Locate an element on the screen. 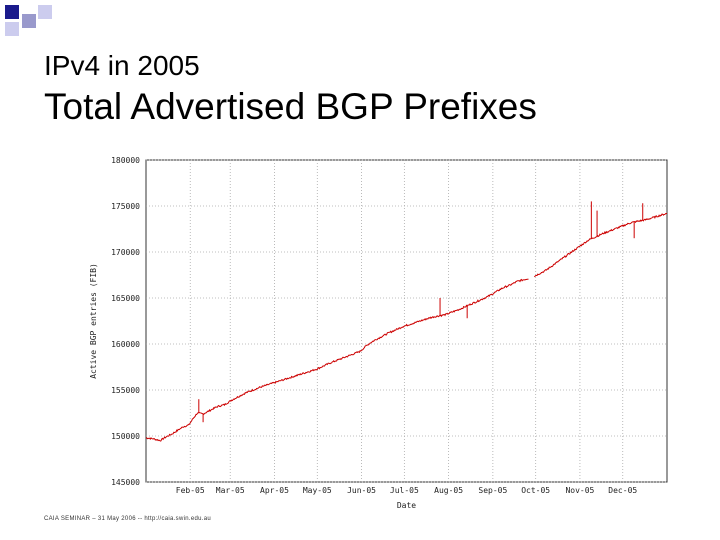 This screenshot has width=720, height=540. y-tick-label: 165000 is located at coordinates (125, 298).